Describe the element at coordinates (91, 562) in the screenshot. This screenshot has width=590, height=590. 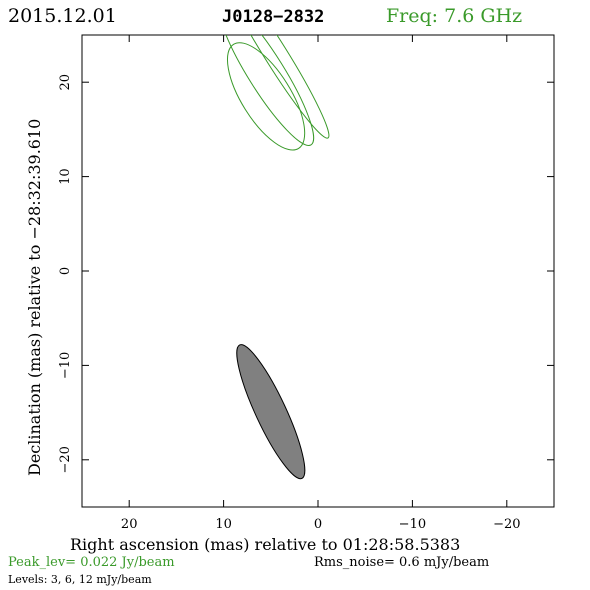
I see `peak-level: Peak_lev= 0.022 Jy/beam` at that location.